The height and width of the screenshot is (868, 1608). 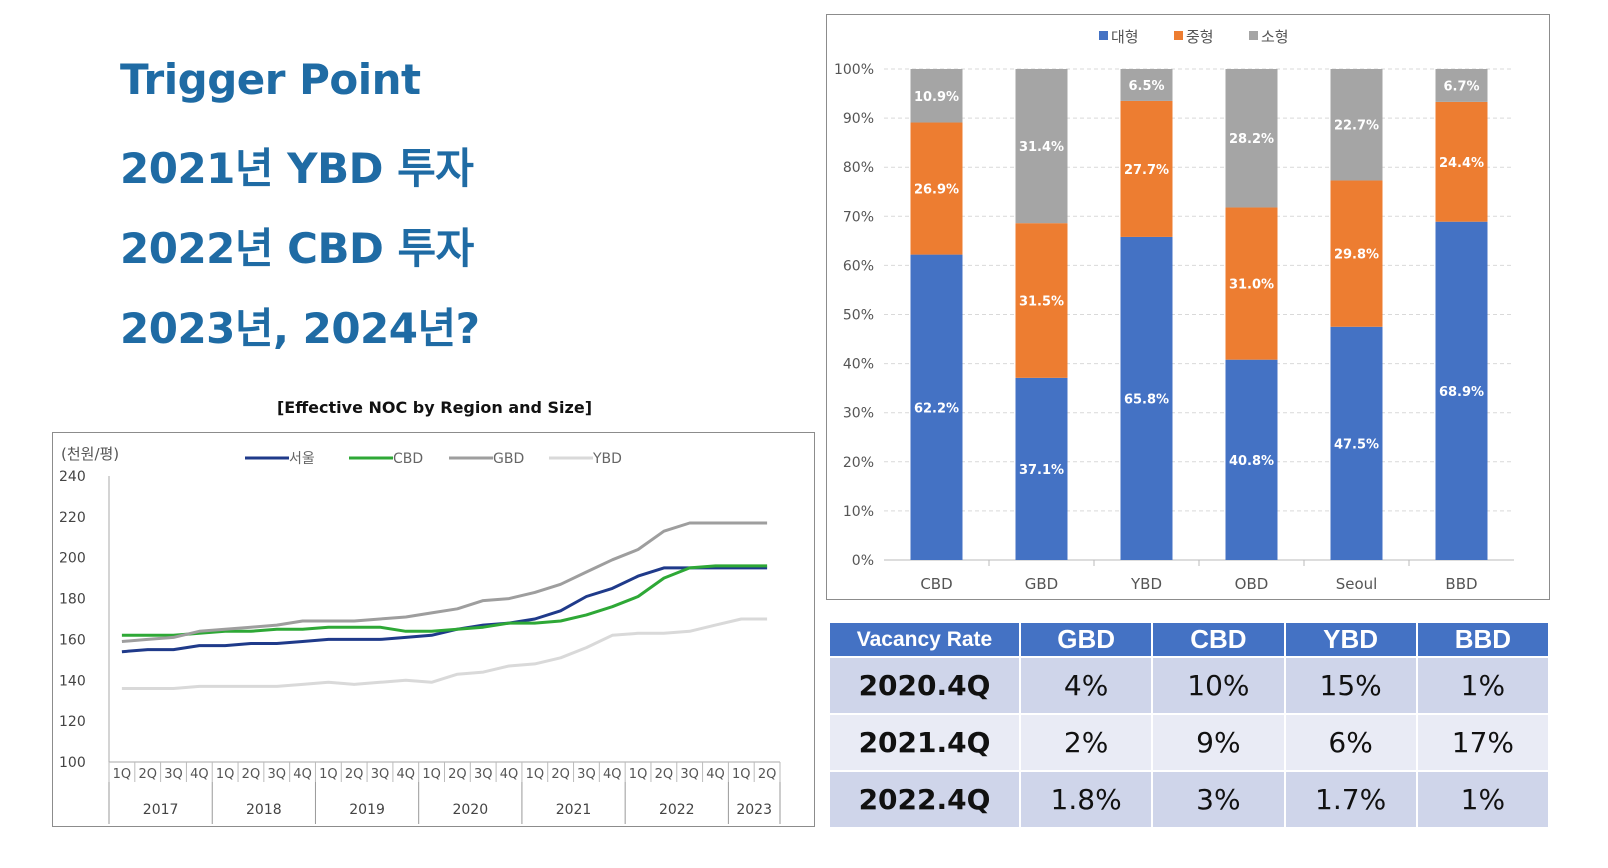 What do you see at coordinates (1041, 147) in the screenshot?
I see `data-label: 31.4%` at bounding box center [1041, 147].